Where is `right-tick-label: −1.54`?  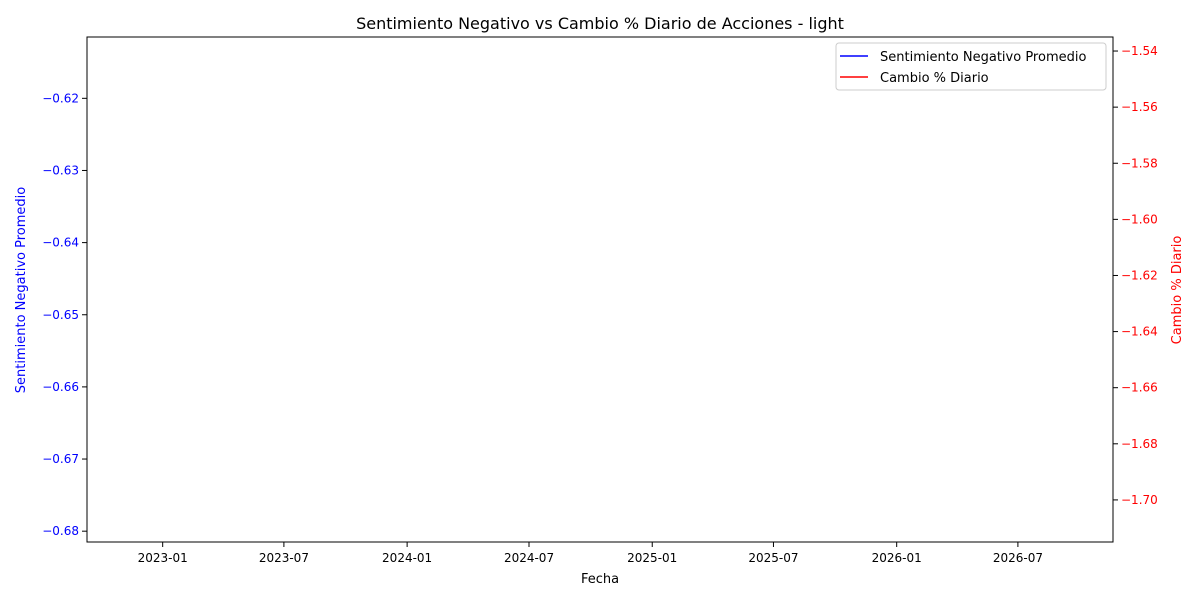
right-tick-label: −1.54 is located at coordinates (1139, 51).